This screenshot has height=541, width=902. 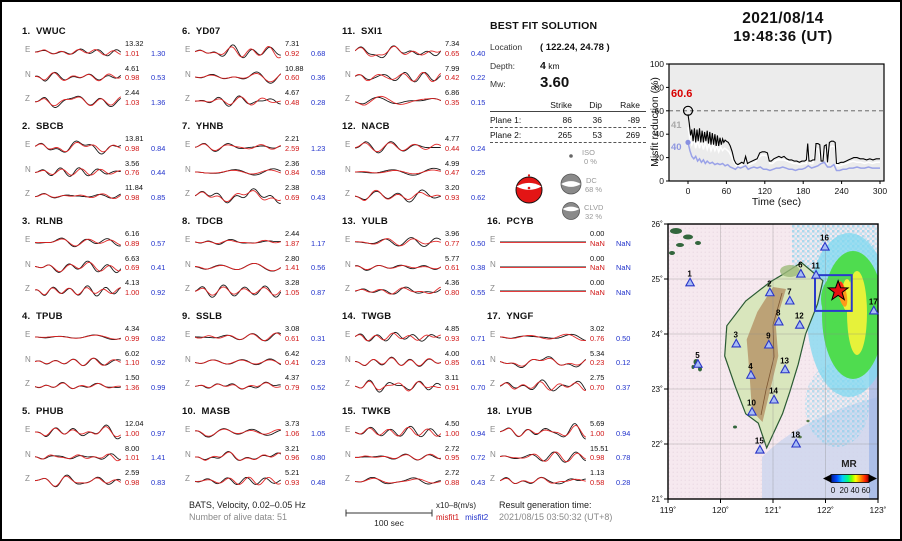 What do you see at coordinates (575, 47) in the screenshot?
I see `location-value: ( 122.24, 24.78 )` at bounding box center [575, 47].